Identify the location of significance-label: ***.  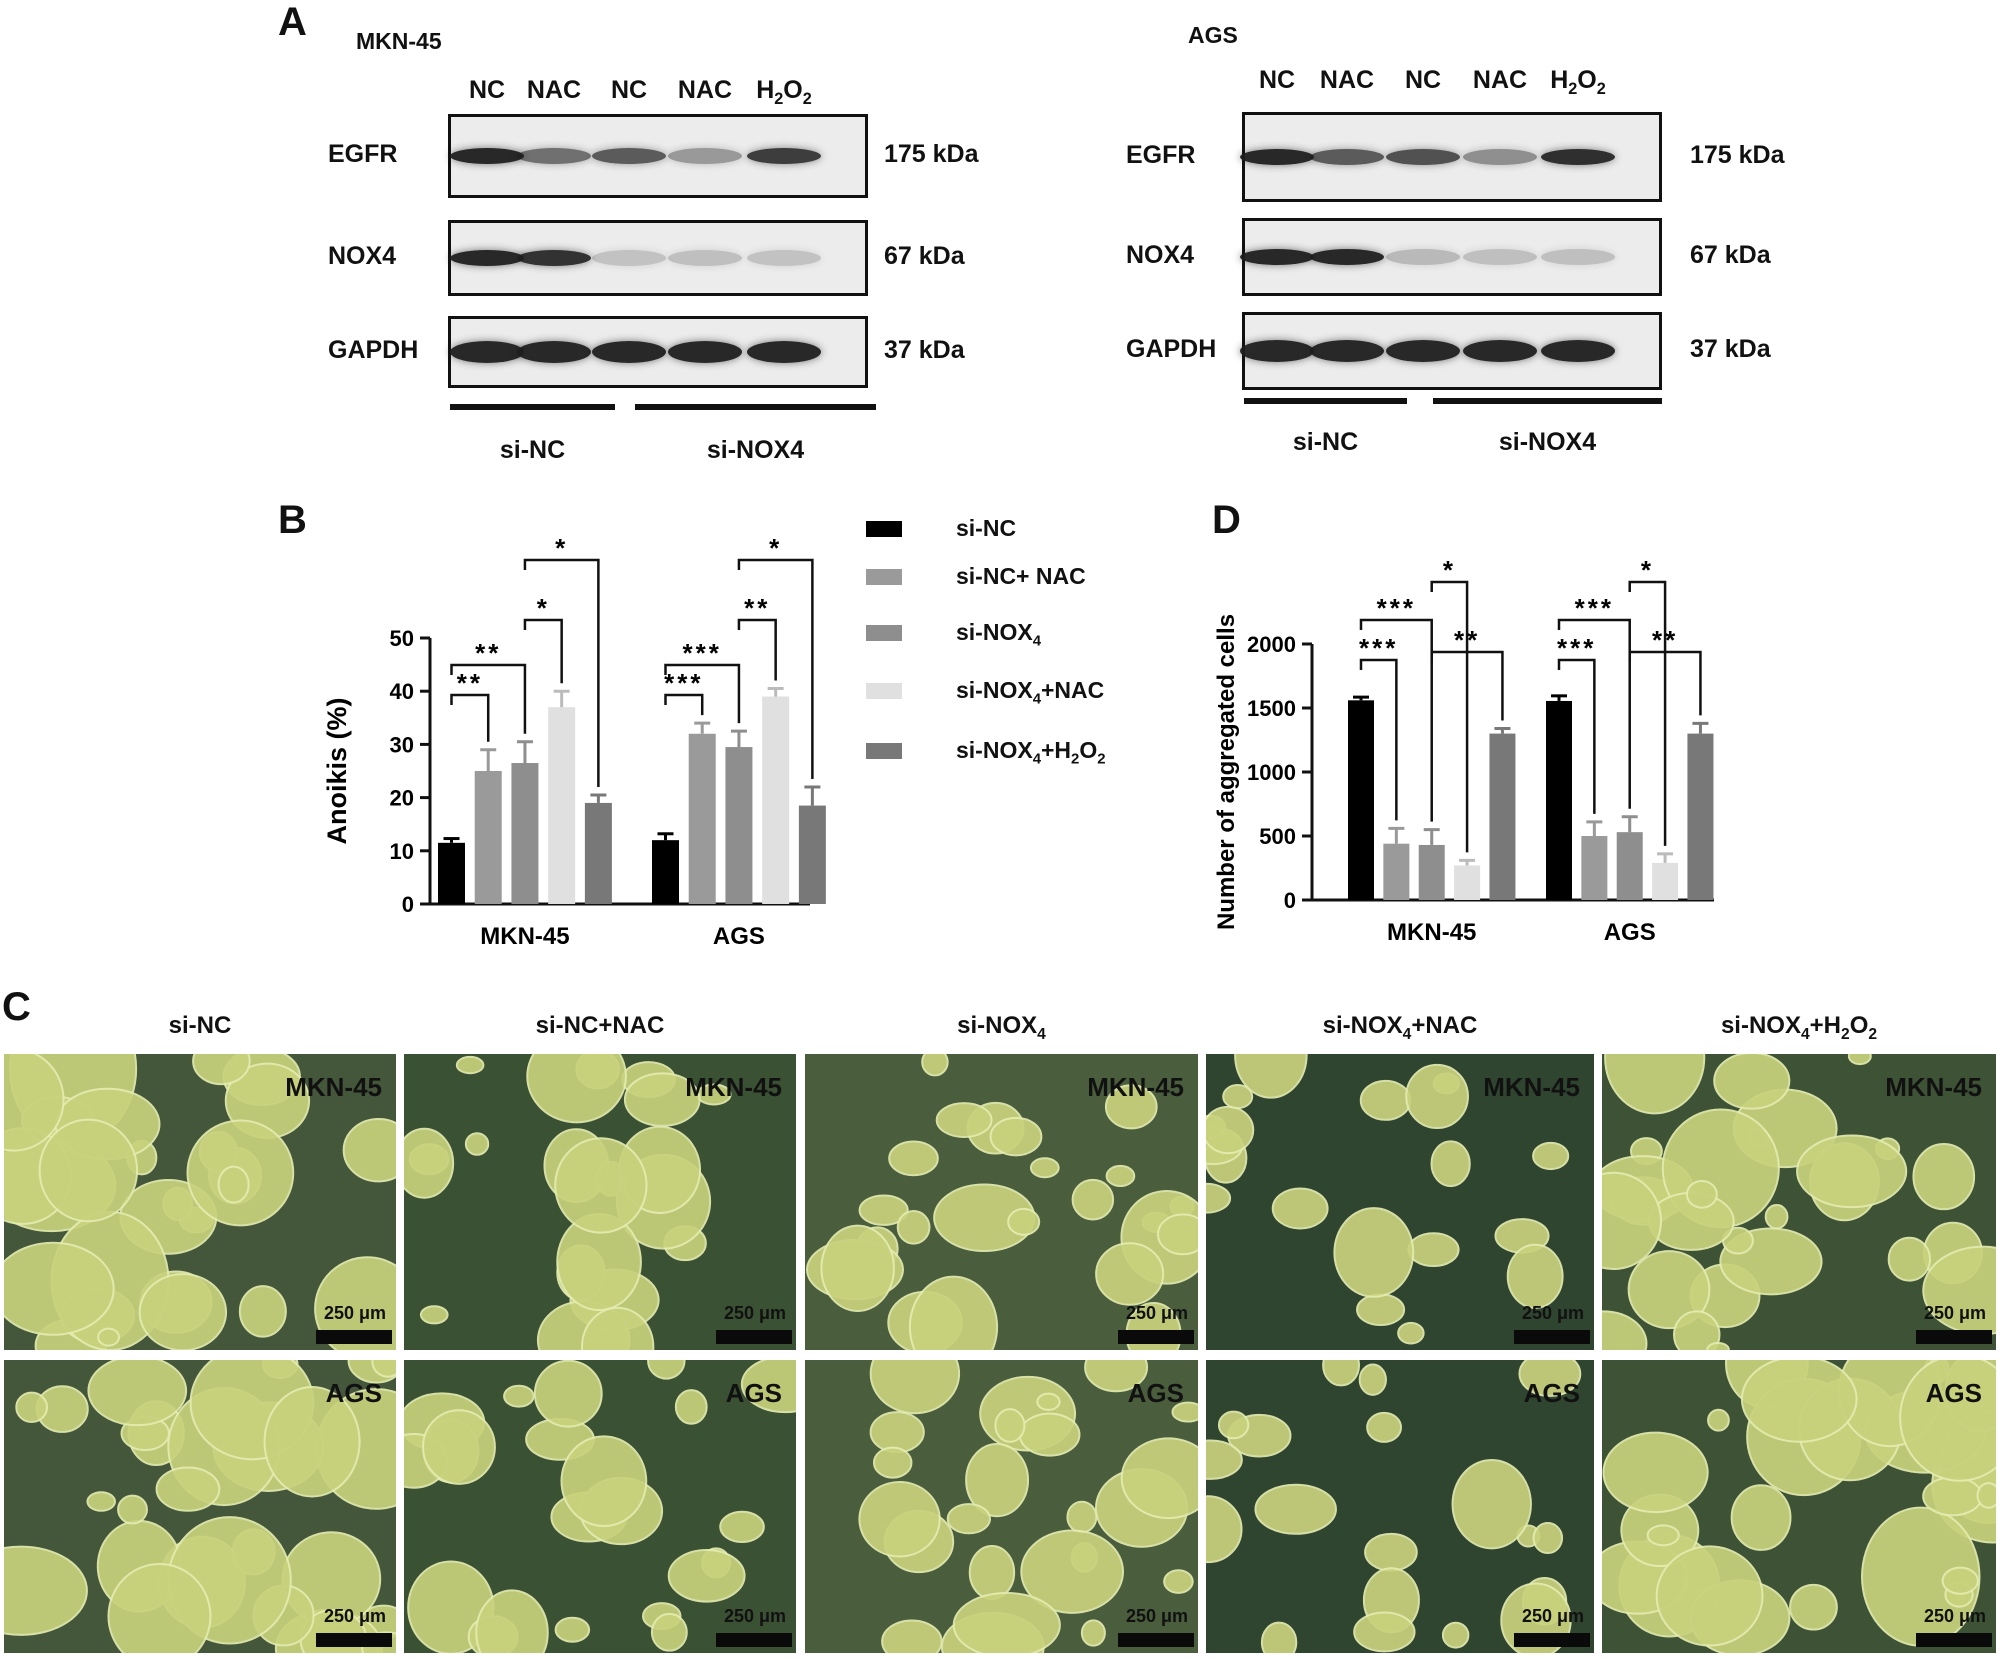
(683, 683).